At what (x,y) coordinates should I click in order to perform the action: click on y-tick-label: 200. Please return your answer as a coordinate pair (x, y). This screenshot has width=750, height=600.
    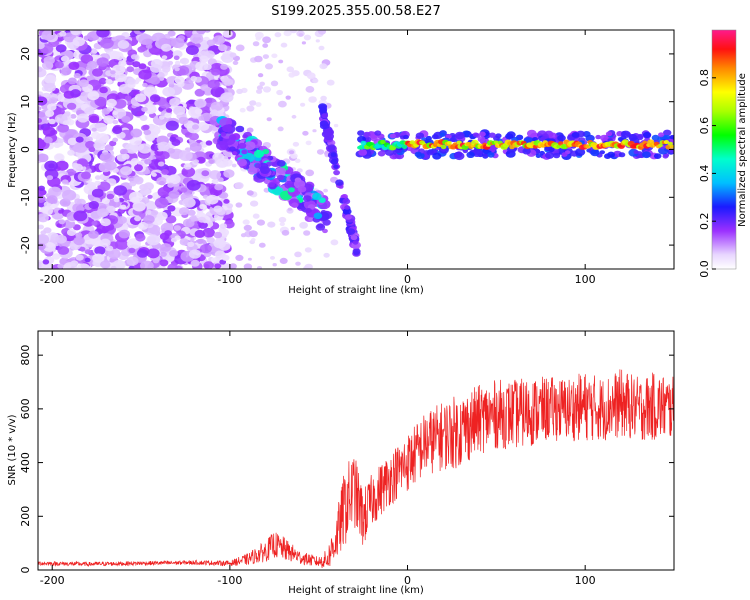
    Looking at the image, I should click on (25, 516).